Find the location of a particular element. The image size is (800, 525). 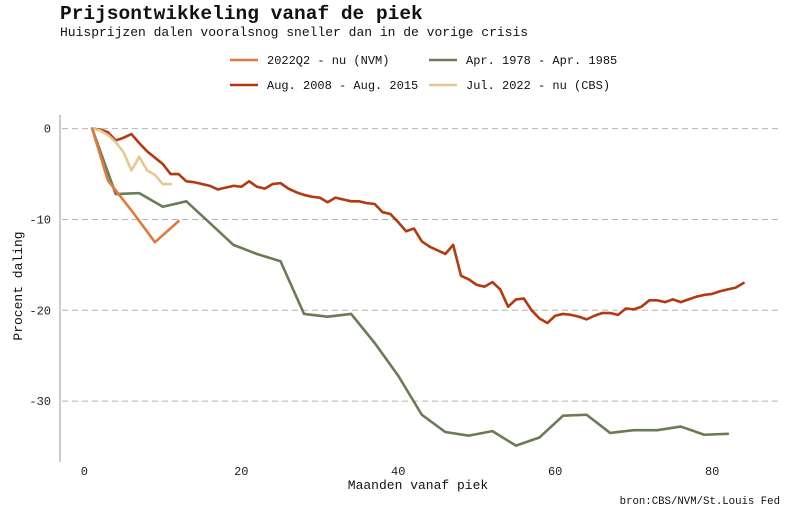

legend-item-cbs: Jul. 2022 - nu (CBS) is located at coordinates (519, 86).